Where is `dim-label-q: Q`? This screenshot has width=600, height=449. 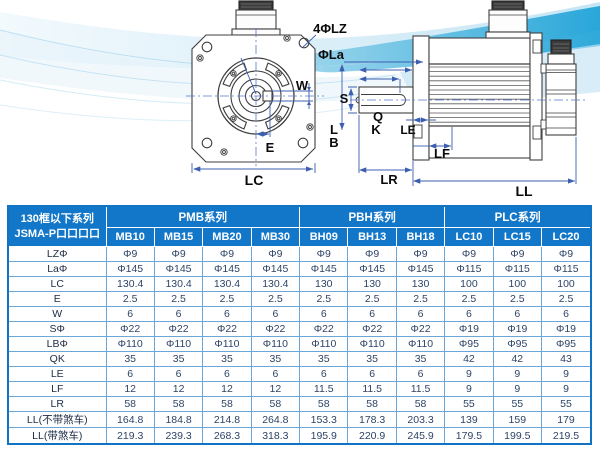
dim-label-q: Q is located at coordinates (378, 116).